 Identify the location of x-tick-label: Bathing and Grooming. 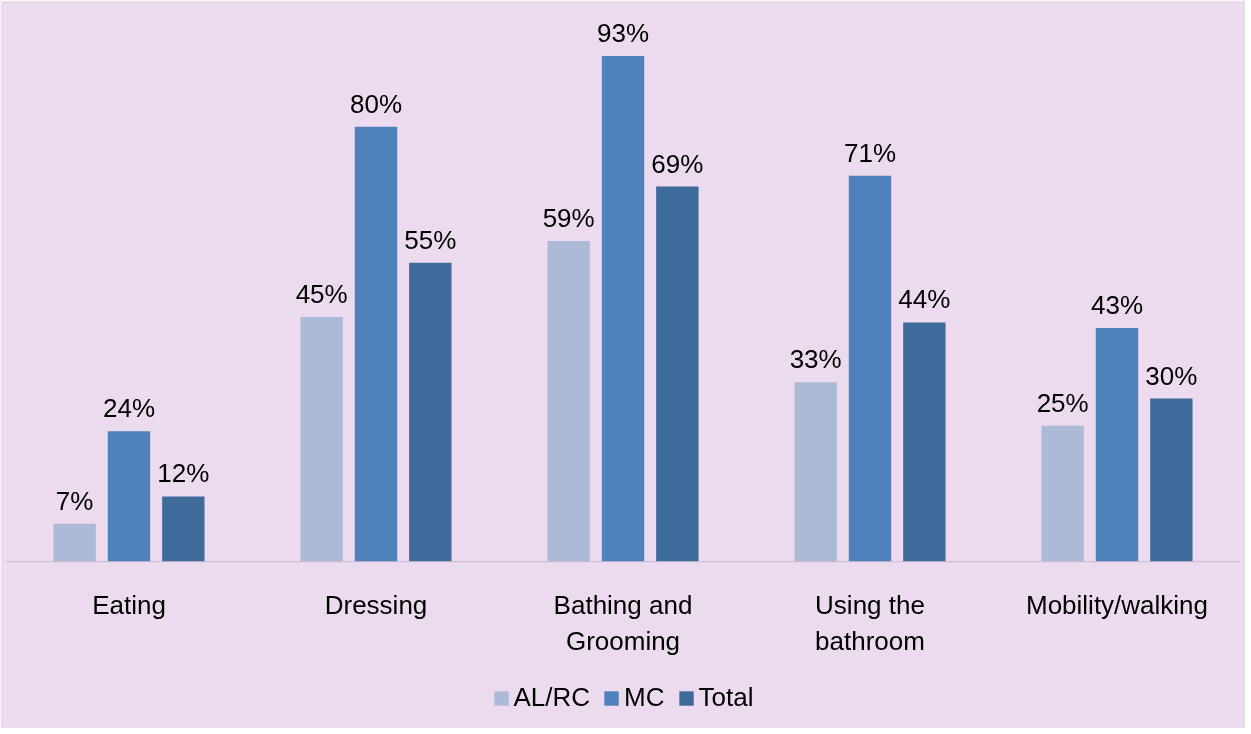
(623, 622).